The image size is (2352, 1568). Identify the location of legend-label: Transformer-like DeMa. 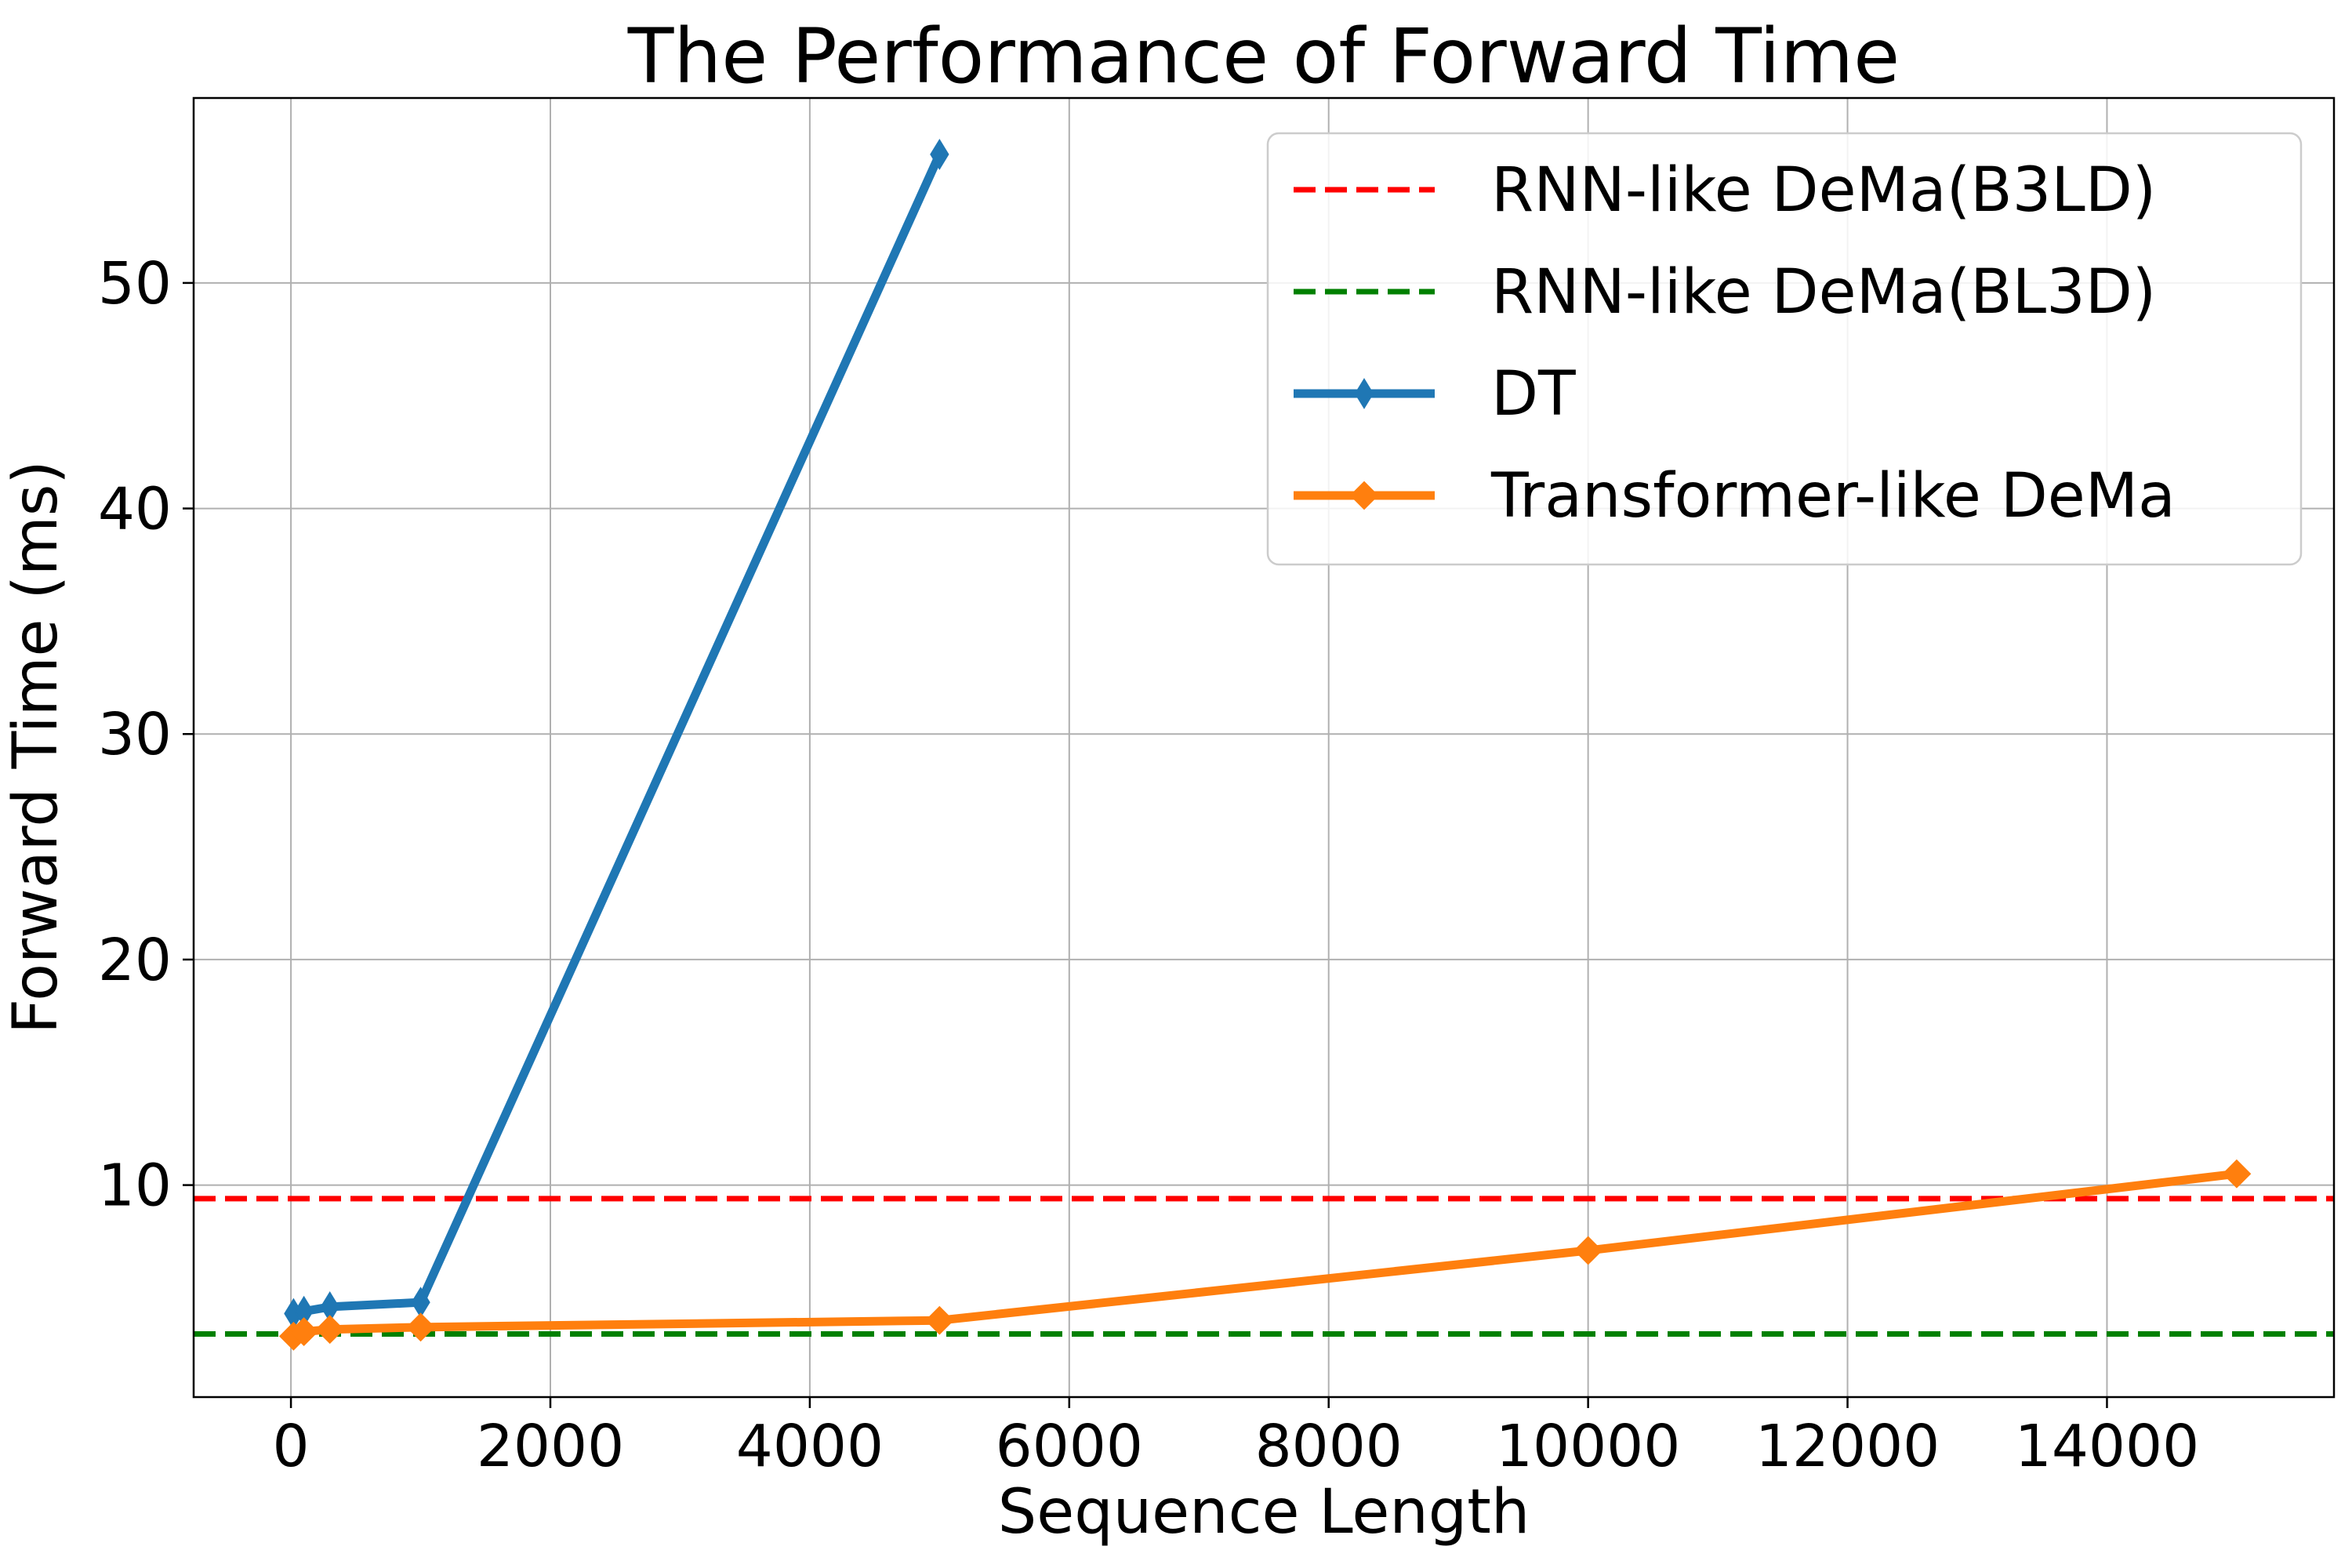
(1833, 496).